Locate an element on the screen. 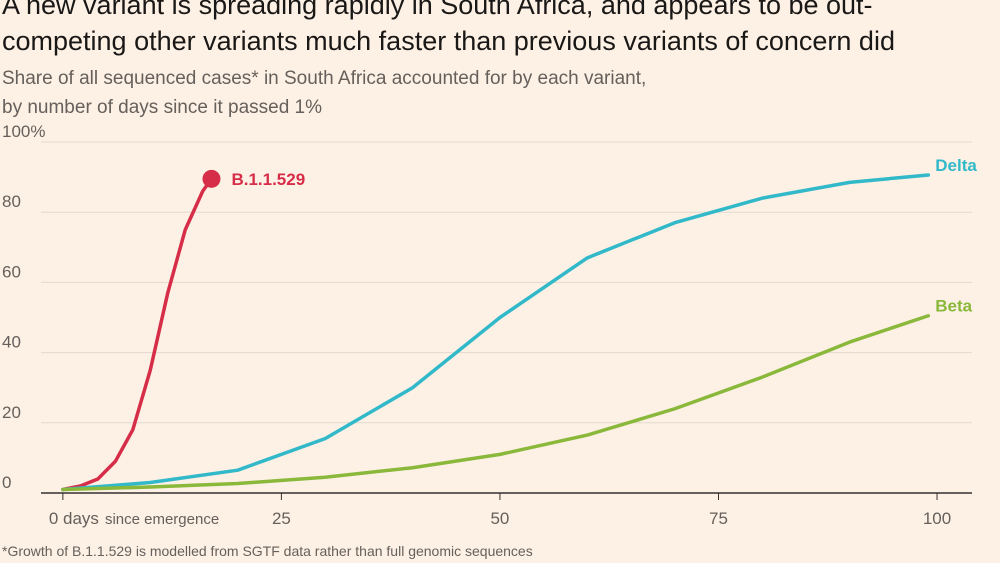 Image resolution: width=1000 pixels, height=563 pixels. y-tick-label: 0 is located at coordinates (6, 482).